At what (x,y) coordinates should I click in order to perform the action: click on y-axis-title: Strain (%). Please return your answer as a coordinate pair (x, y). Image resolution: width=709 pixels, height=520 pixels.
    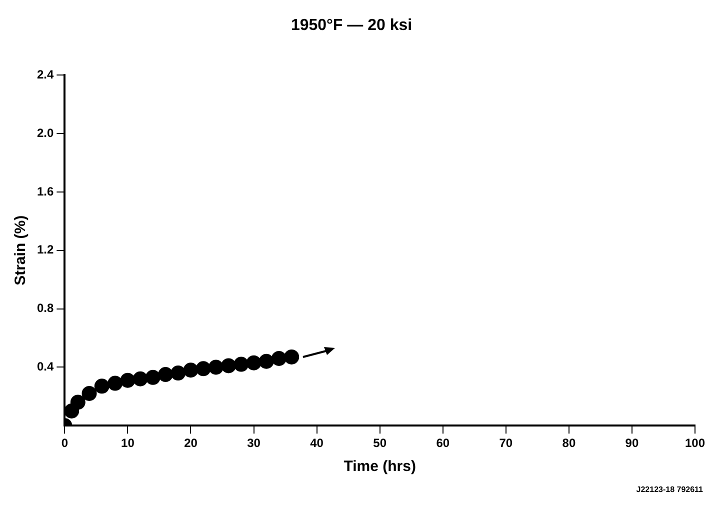
    Looking at the image, I should click on (21, 250).